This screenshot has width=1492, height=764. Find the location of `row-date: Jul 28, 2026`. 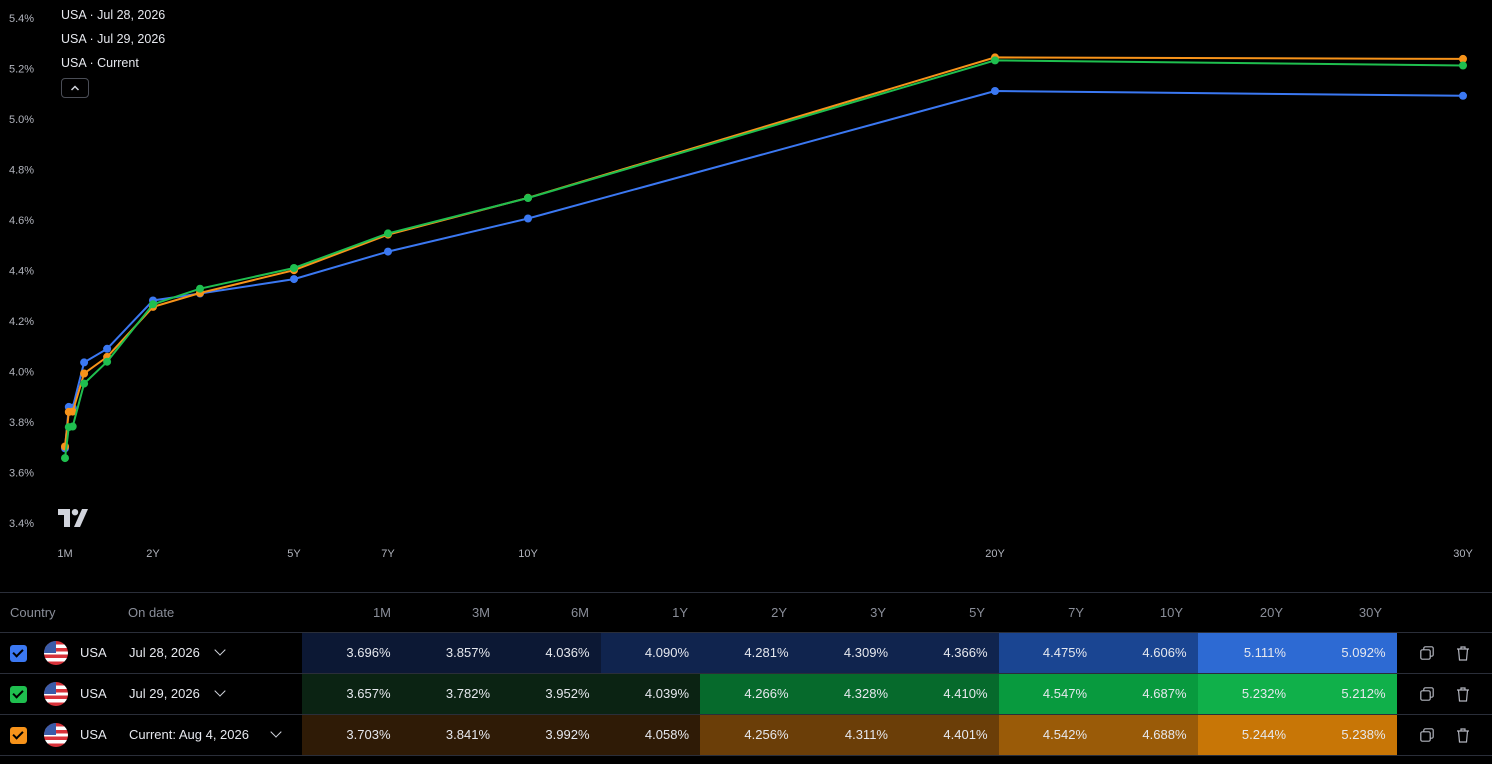

row-date: Jul 28, 2026 is located at coordinates (164, 652).